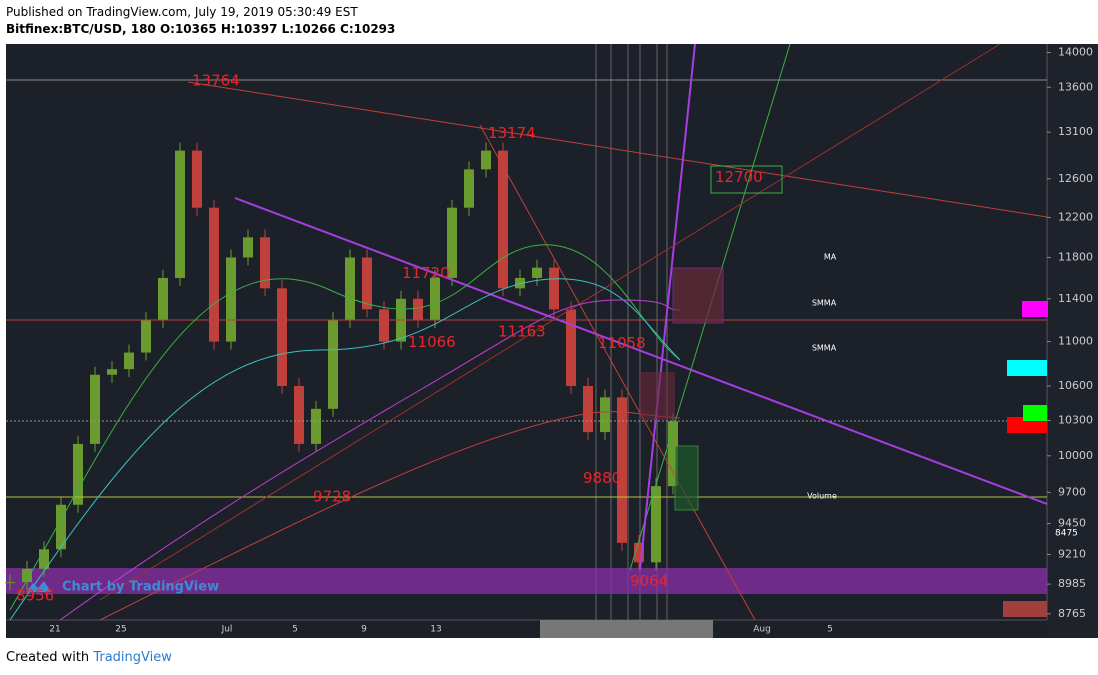 This screenshot has width=1098, height=675. I want to click on x-tick-label: 25, so click(120, 630).